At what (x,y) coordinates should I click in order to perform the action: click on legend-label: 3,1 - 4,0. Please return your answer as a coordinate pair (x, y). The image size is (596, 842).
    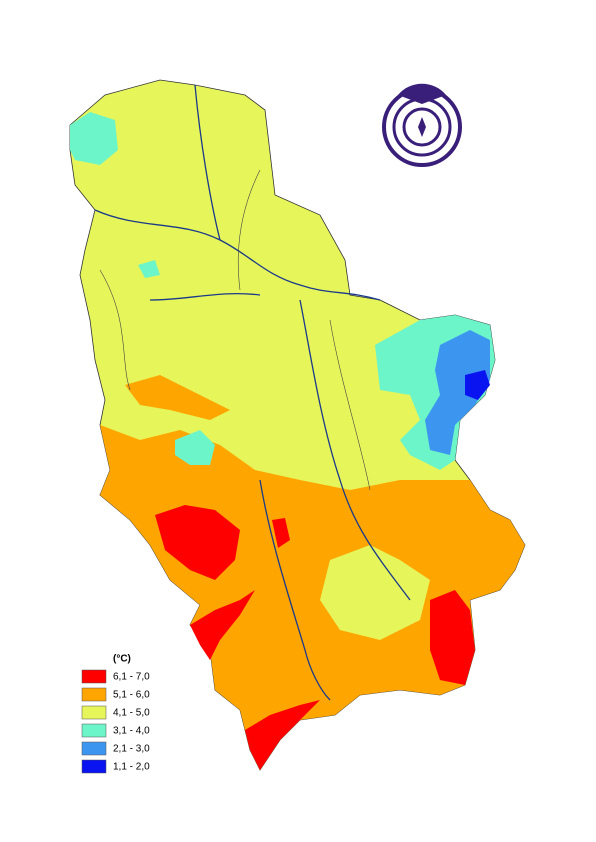
    Looking at the image, I should click on (131, 731).